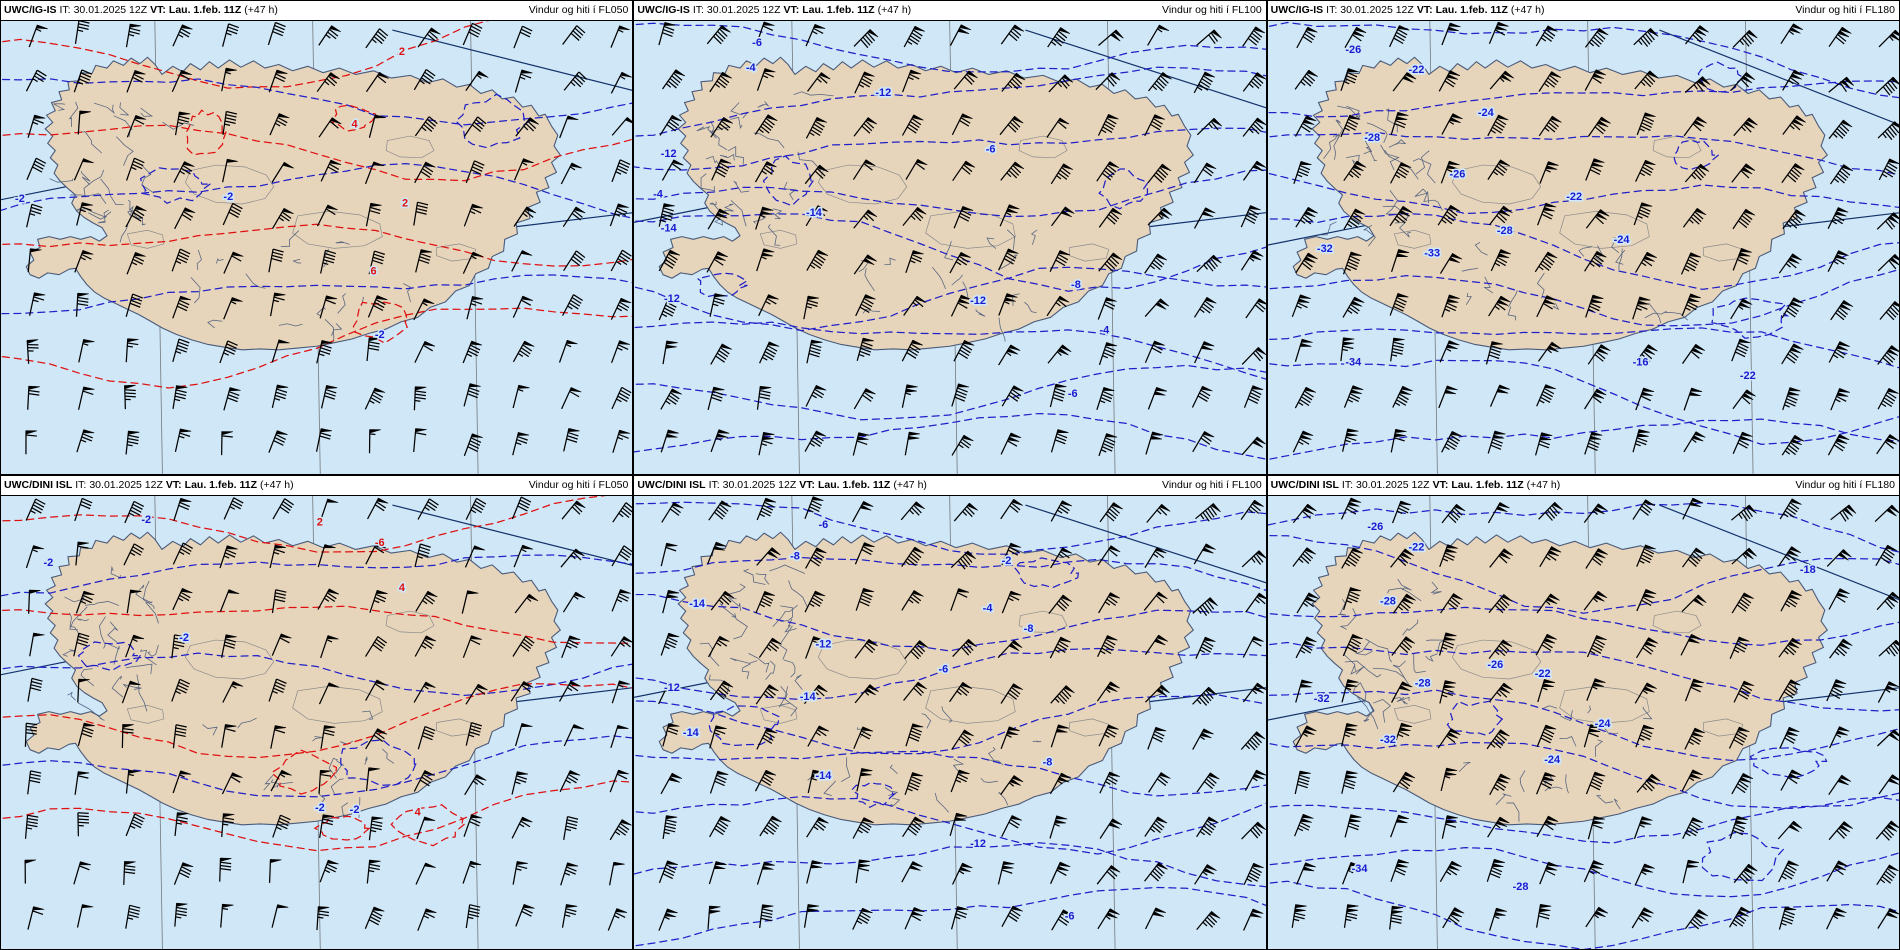 The image size is (1900, 950). What do you see at coordinates (578, 10) in the screenshot?
I see `panel-title-right: Vindur og hiti í FL050` at bounding box center [578, 10].